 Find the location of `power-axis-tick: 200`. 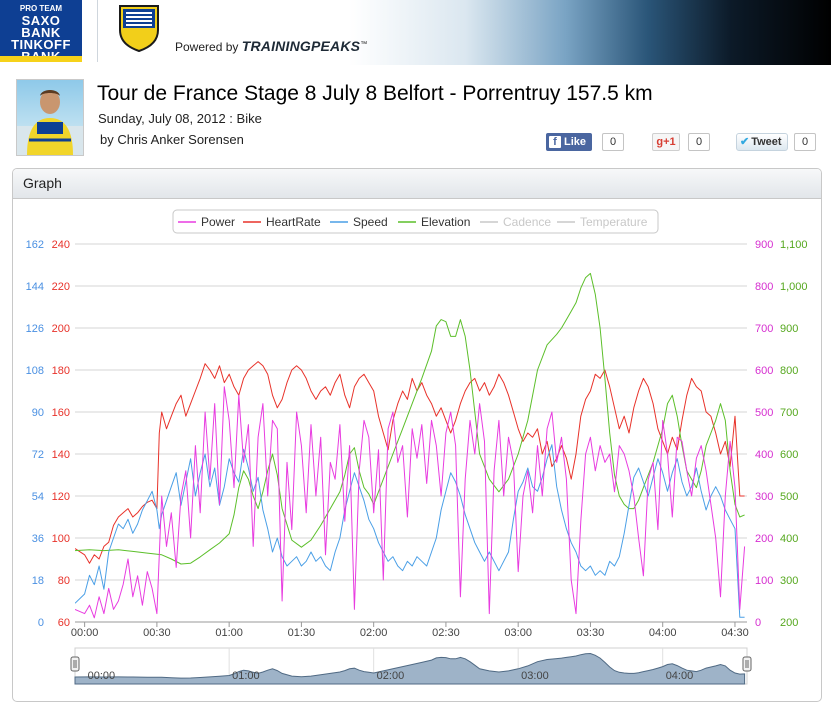

power-axis-tick: 200 is located at coordinates (764, 539).